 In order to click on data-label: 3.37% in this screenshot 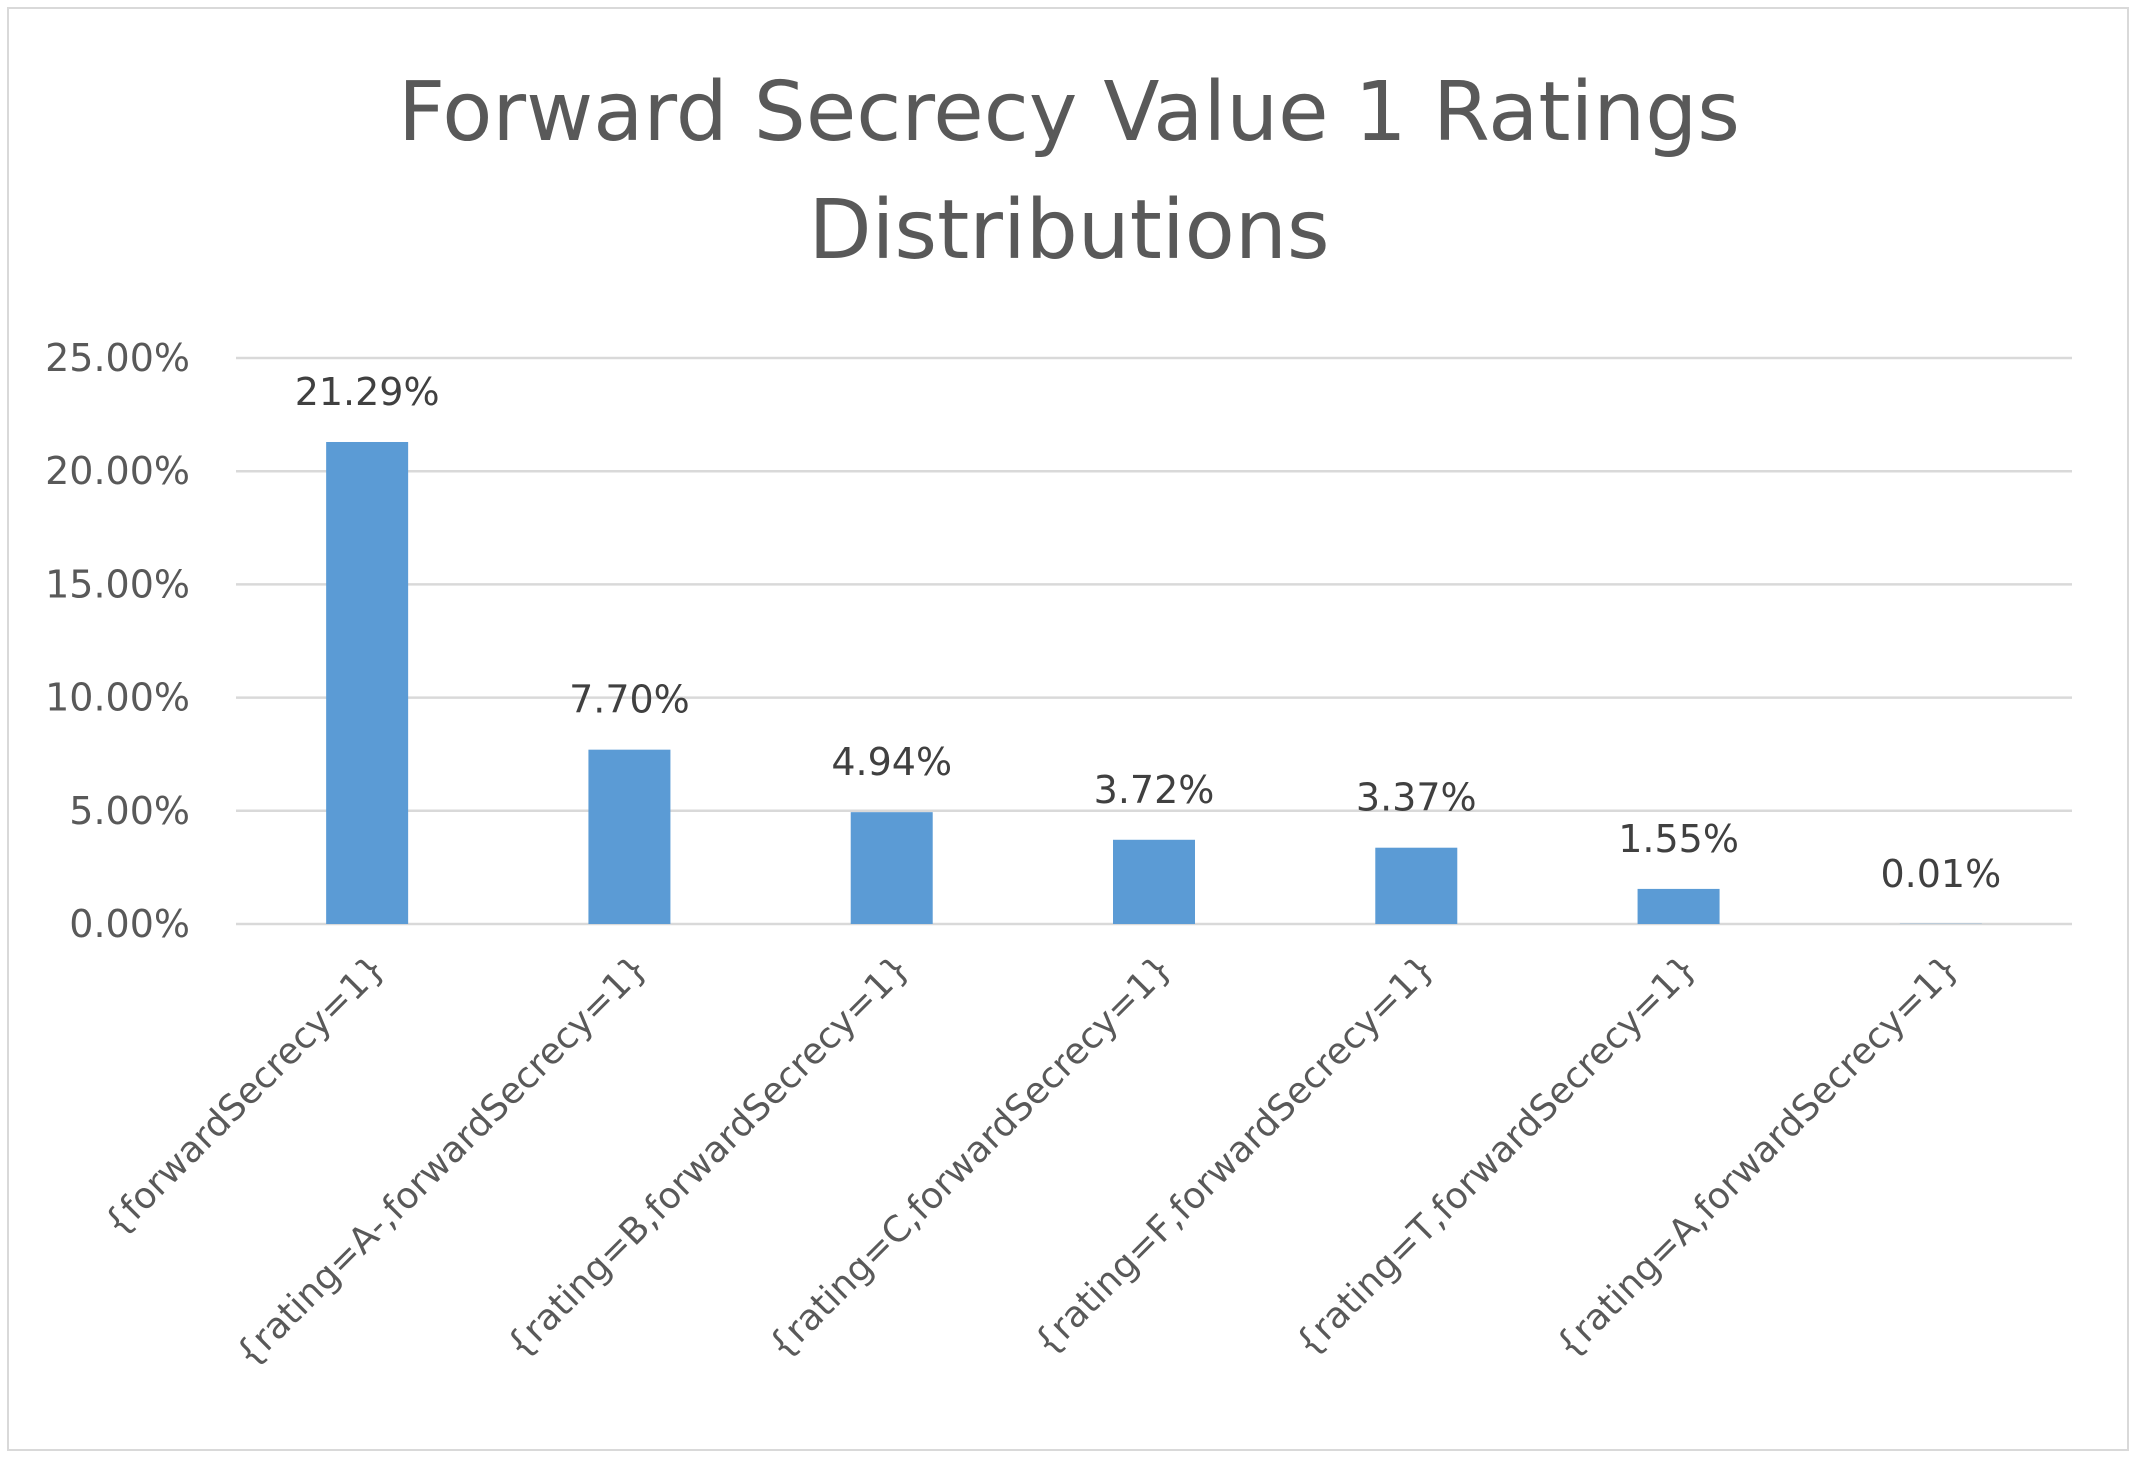, I will do `click(1416, 798)`.